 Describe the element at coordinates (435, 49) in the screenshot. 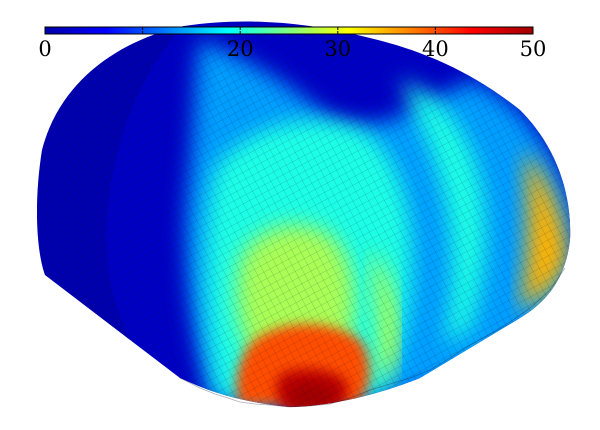

I see `colorbar-tick-label: 40` at that location.